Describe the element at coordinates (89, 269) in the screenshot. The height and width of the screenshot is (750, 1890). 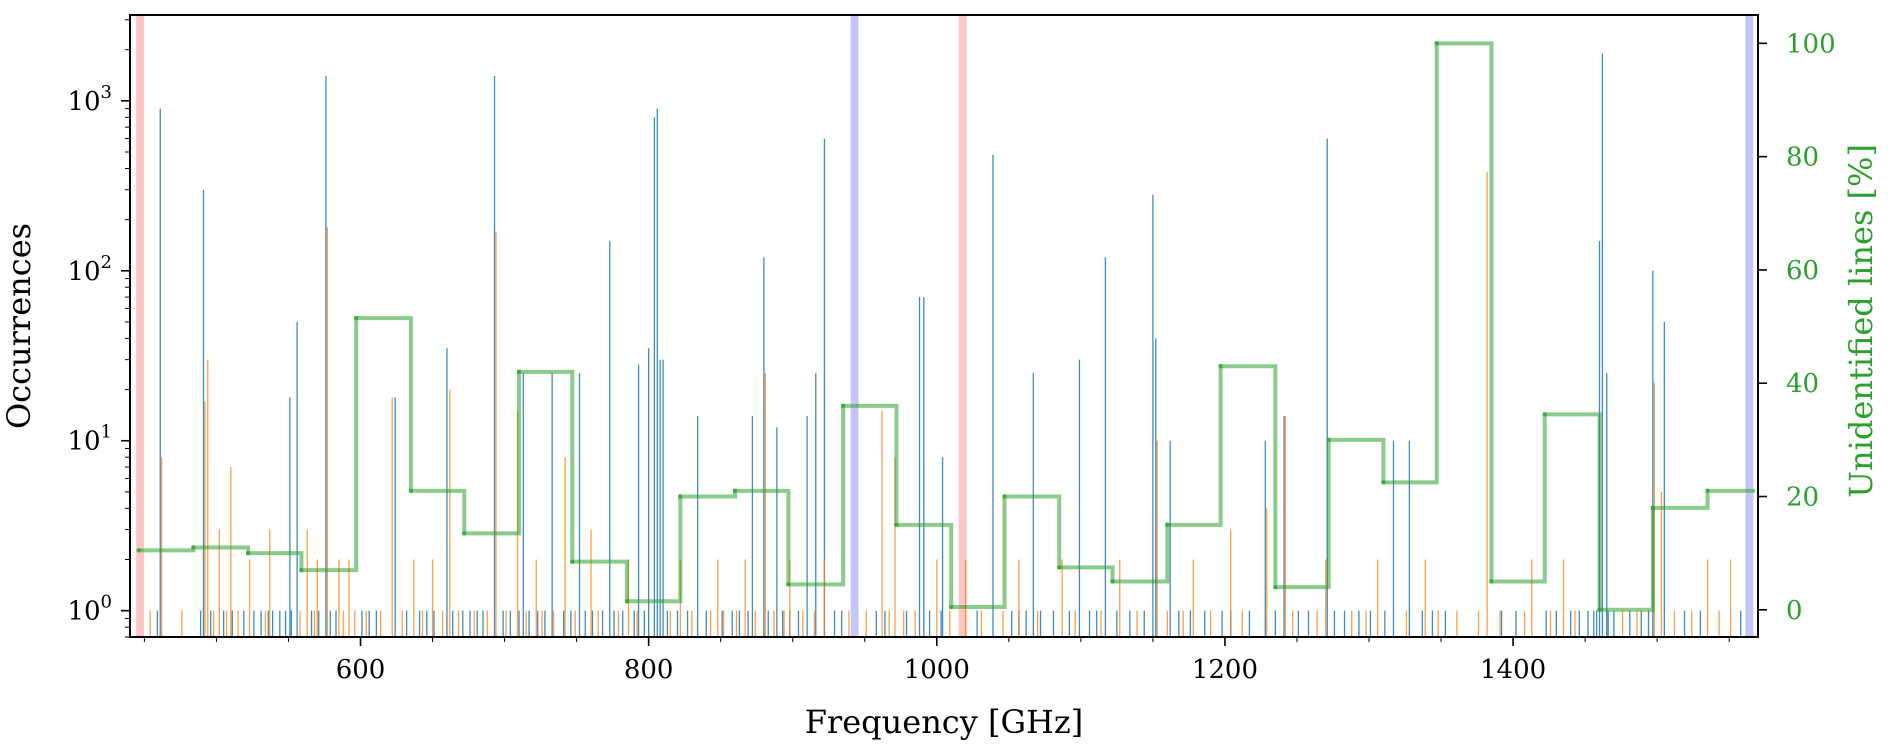
I see `y-tick-label: 10²` at that location.